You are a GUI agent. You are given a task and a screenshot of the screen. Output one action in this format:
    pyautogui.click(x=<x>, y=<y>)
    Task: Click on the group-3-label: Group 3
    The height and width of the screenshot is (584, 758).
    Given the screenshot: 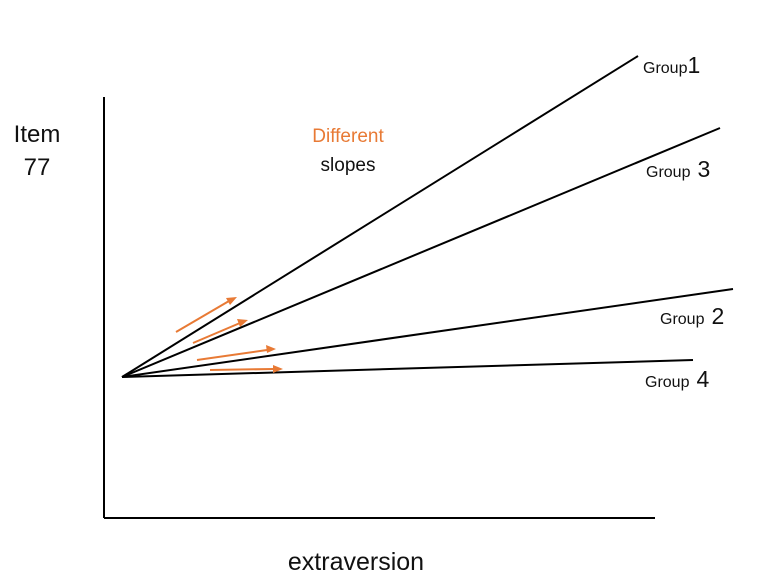 What is the action you would take?
    pyautogui.click(x=678, y=169)
    